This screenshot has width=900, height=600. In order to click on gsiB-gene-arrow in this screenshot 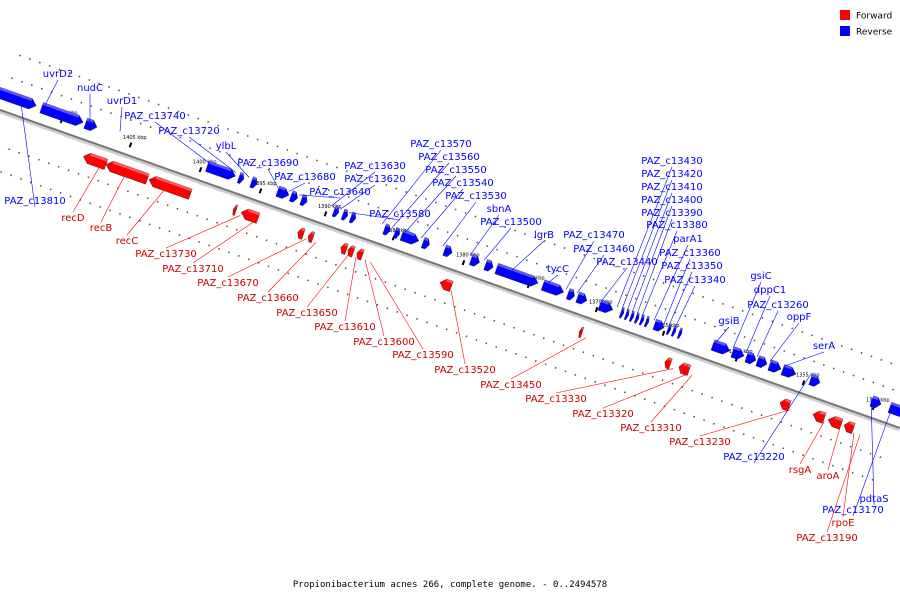, I will do `click(720, 347)`.